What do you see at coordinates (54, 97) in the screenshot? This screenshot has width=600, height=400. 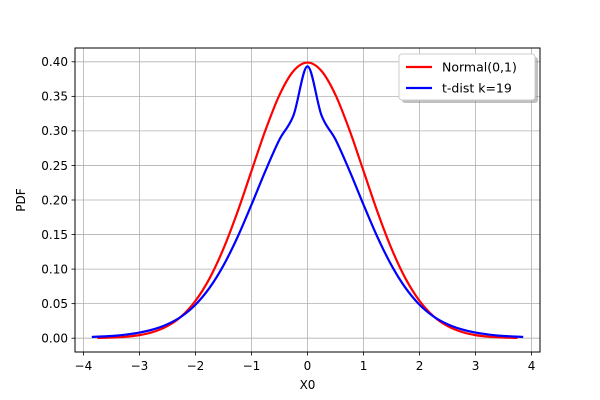 I see `y-tick-label: 0.35` at bounding box center [54, 97].